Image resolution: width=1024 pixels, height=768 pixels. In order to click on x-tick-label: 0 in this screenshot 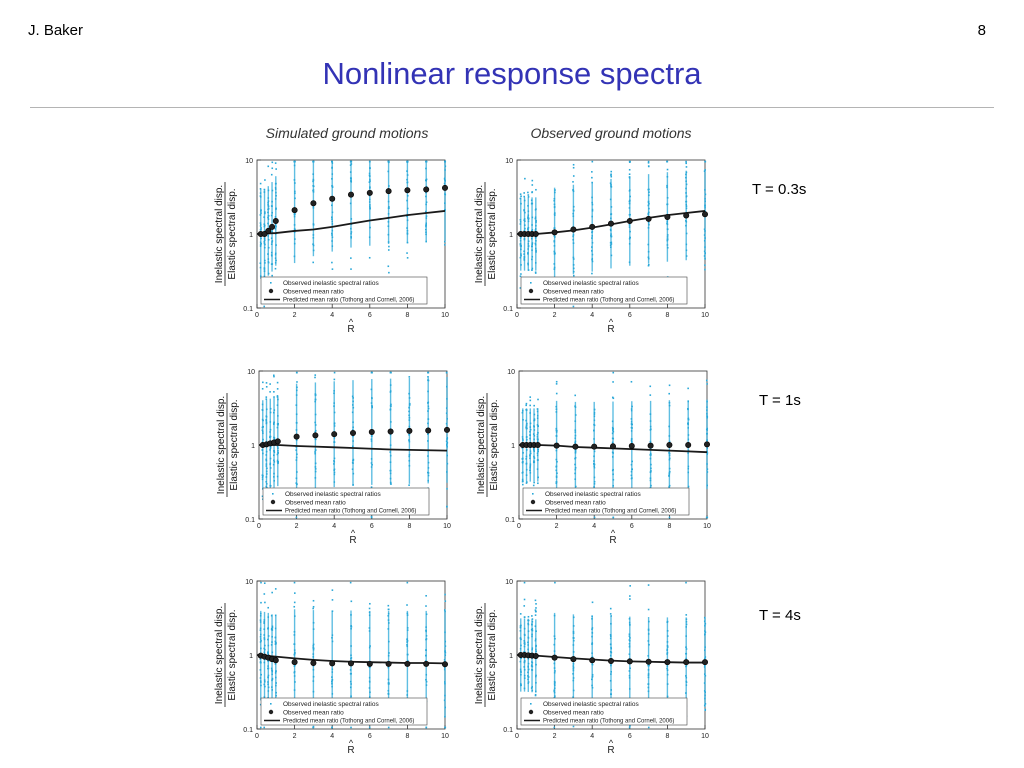, I will do `click(259, 526)`.